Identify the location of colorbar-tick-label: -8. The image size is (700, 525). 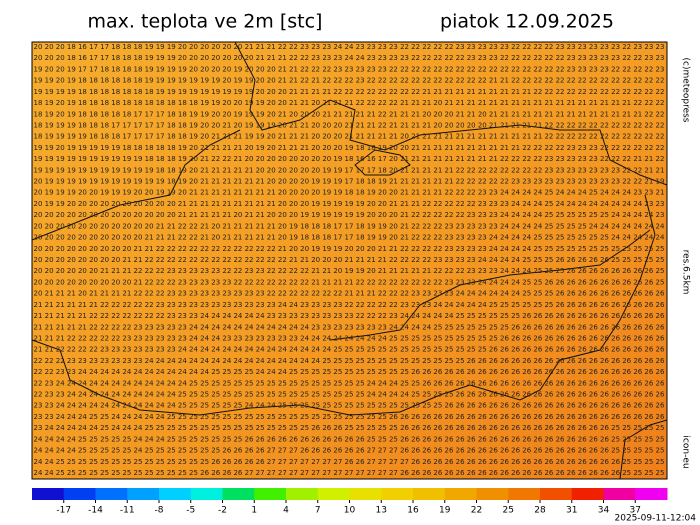
(159, 511).